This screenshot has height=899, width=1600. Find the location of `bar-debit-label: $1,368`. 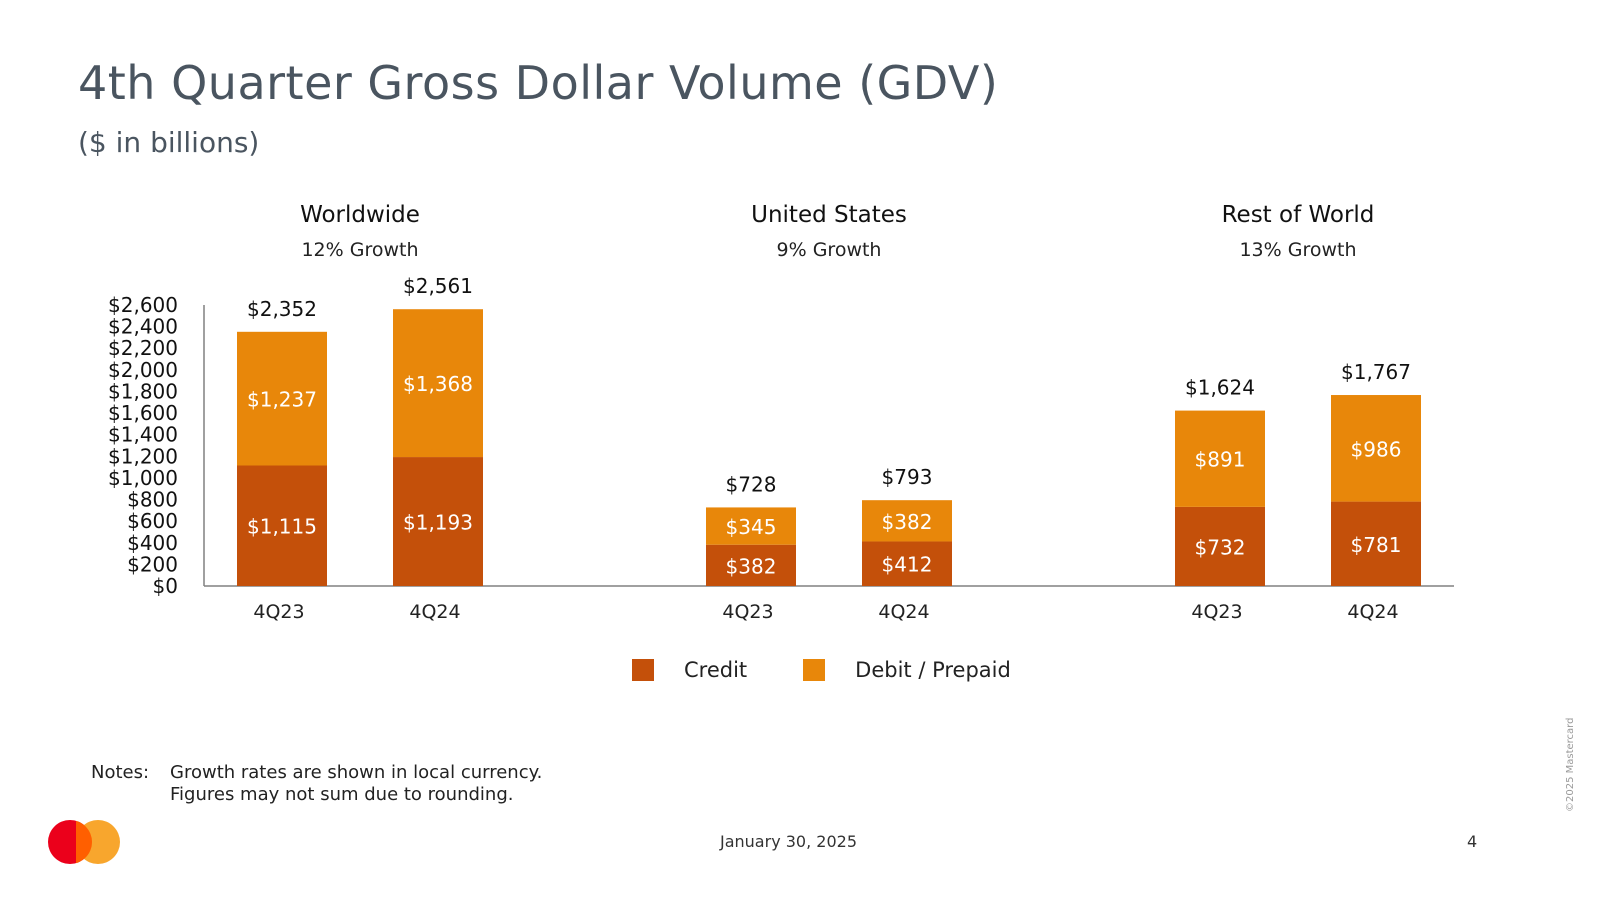

bar-debit-label: $1,368 is located at coordinates (438, 384).